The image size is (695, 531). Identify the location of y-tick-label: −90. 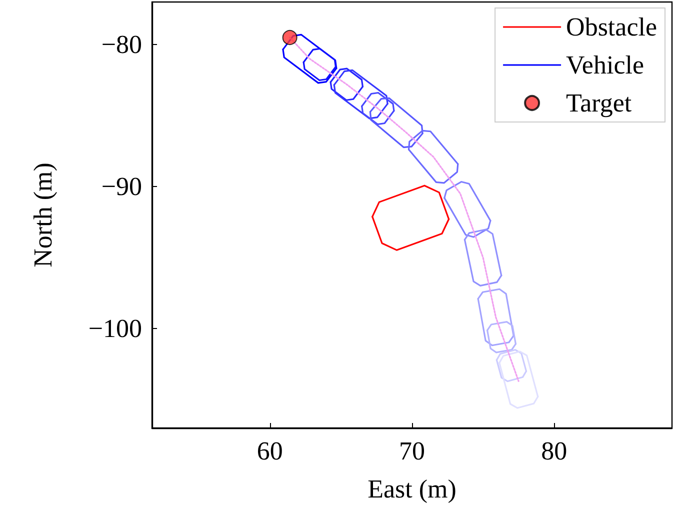
(121, 187).